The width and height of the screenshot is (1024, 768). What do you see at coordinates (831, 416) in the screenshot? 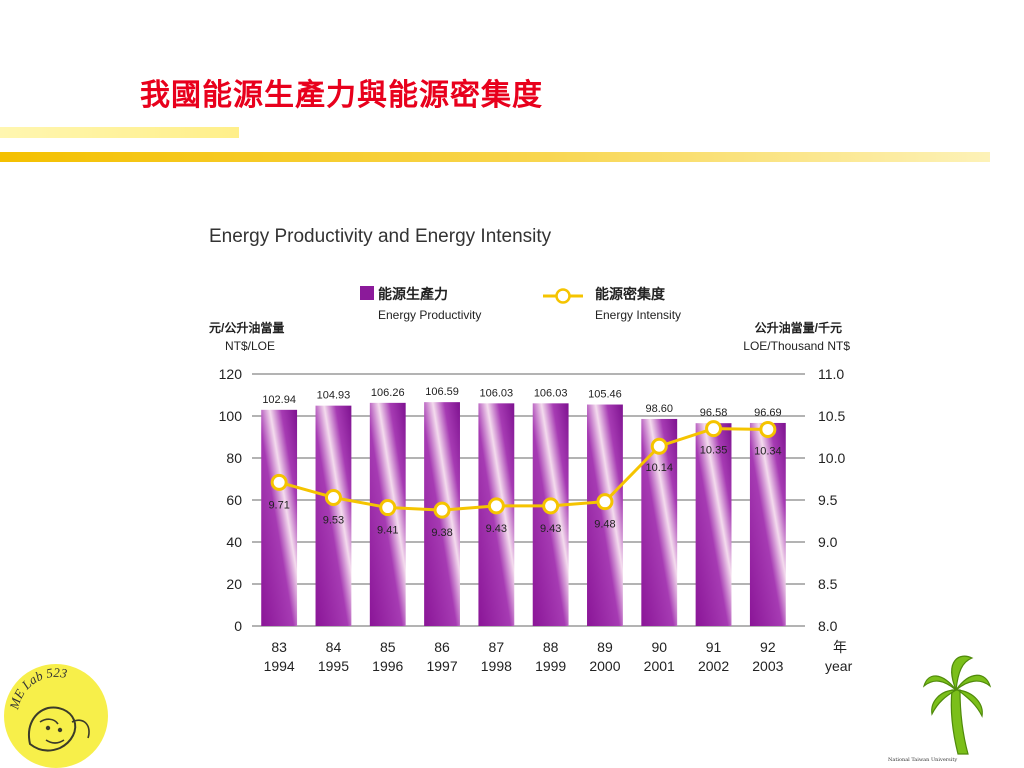
I see `right-tick-label: 10.5` at bounding box center [831, 416].